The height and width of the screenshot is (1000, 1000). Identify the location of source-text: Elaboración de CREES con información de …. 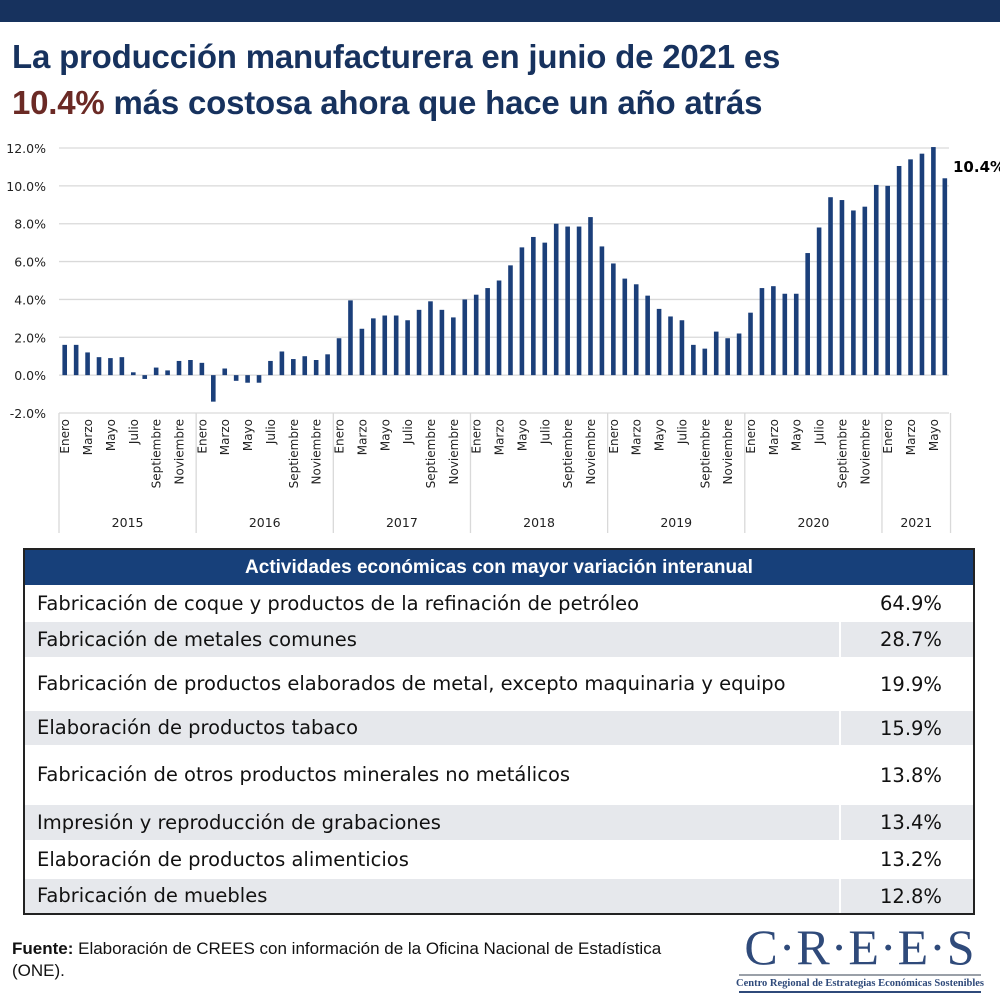
(337, 959).